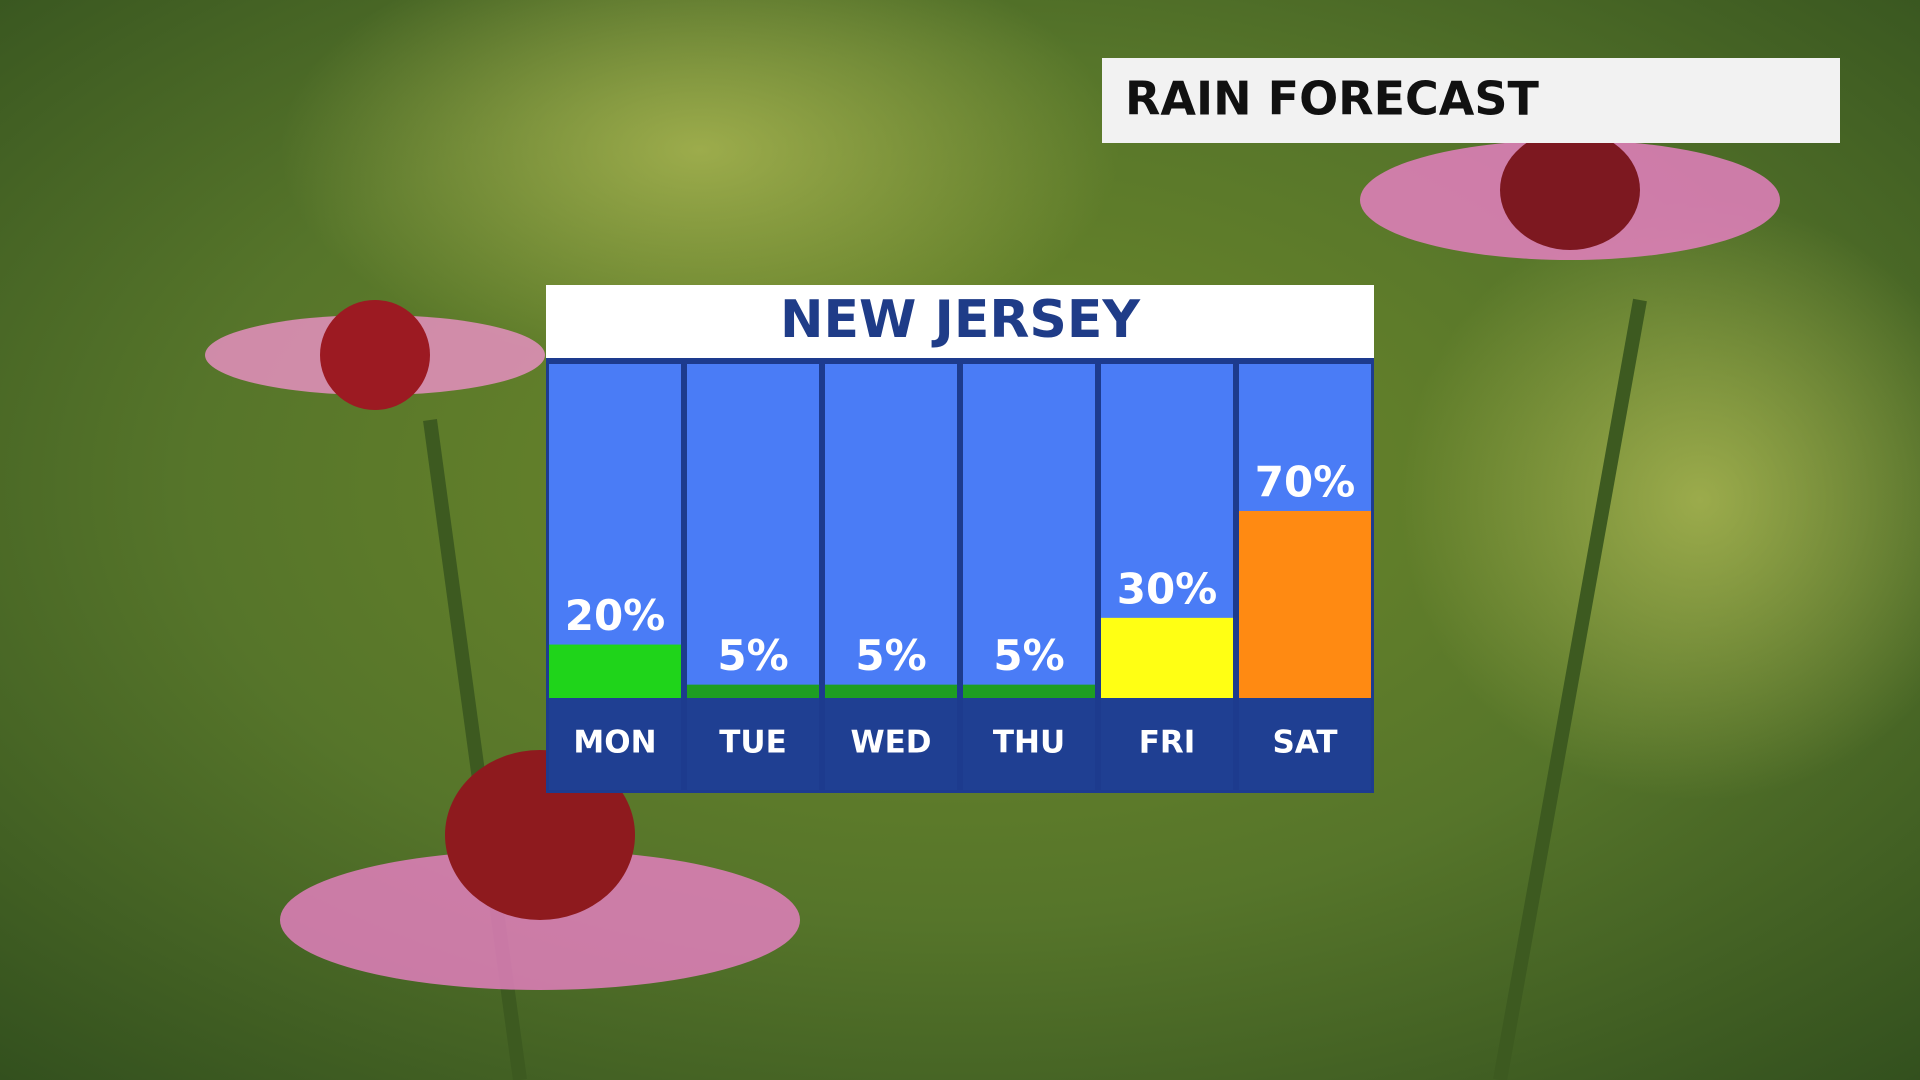  I want to click on header-title: RAIN FORECAST, so click(1332, 99).